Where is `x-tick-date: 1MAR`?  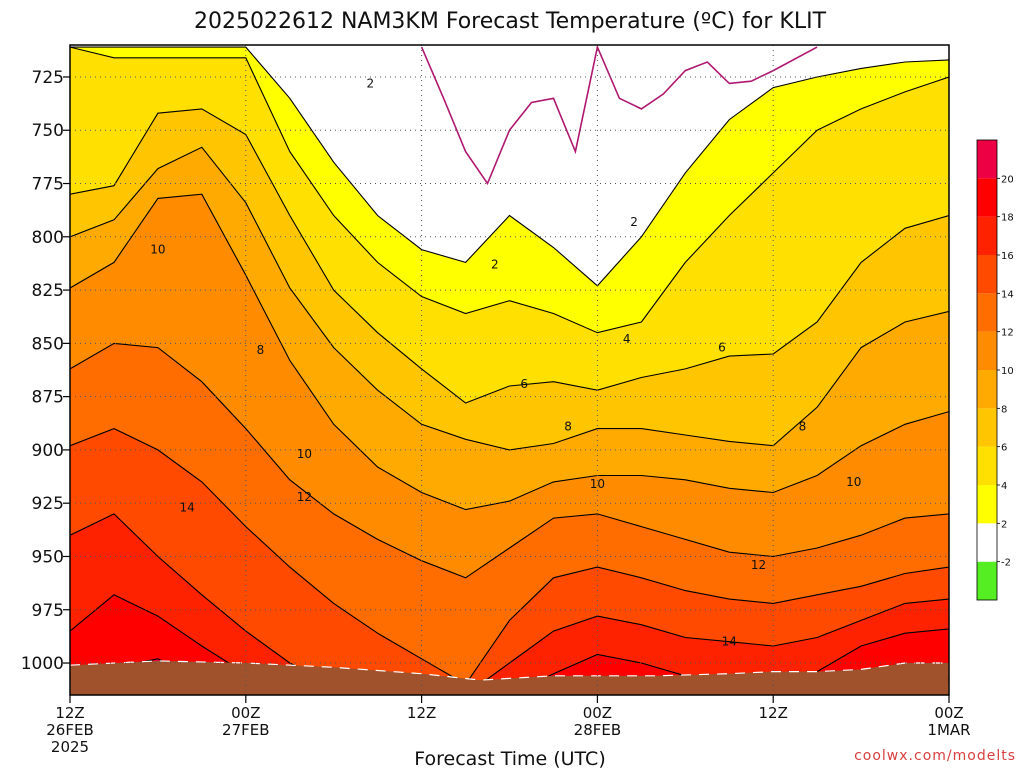
x-tick-date: 1MAR is located at coordinates (948, 730).